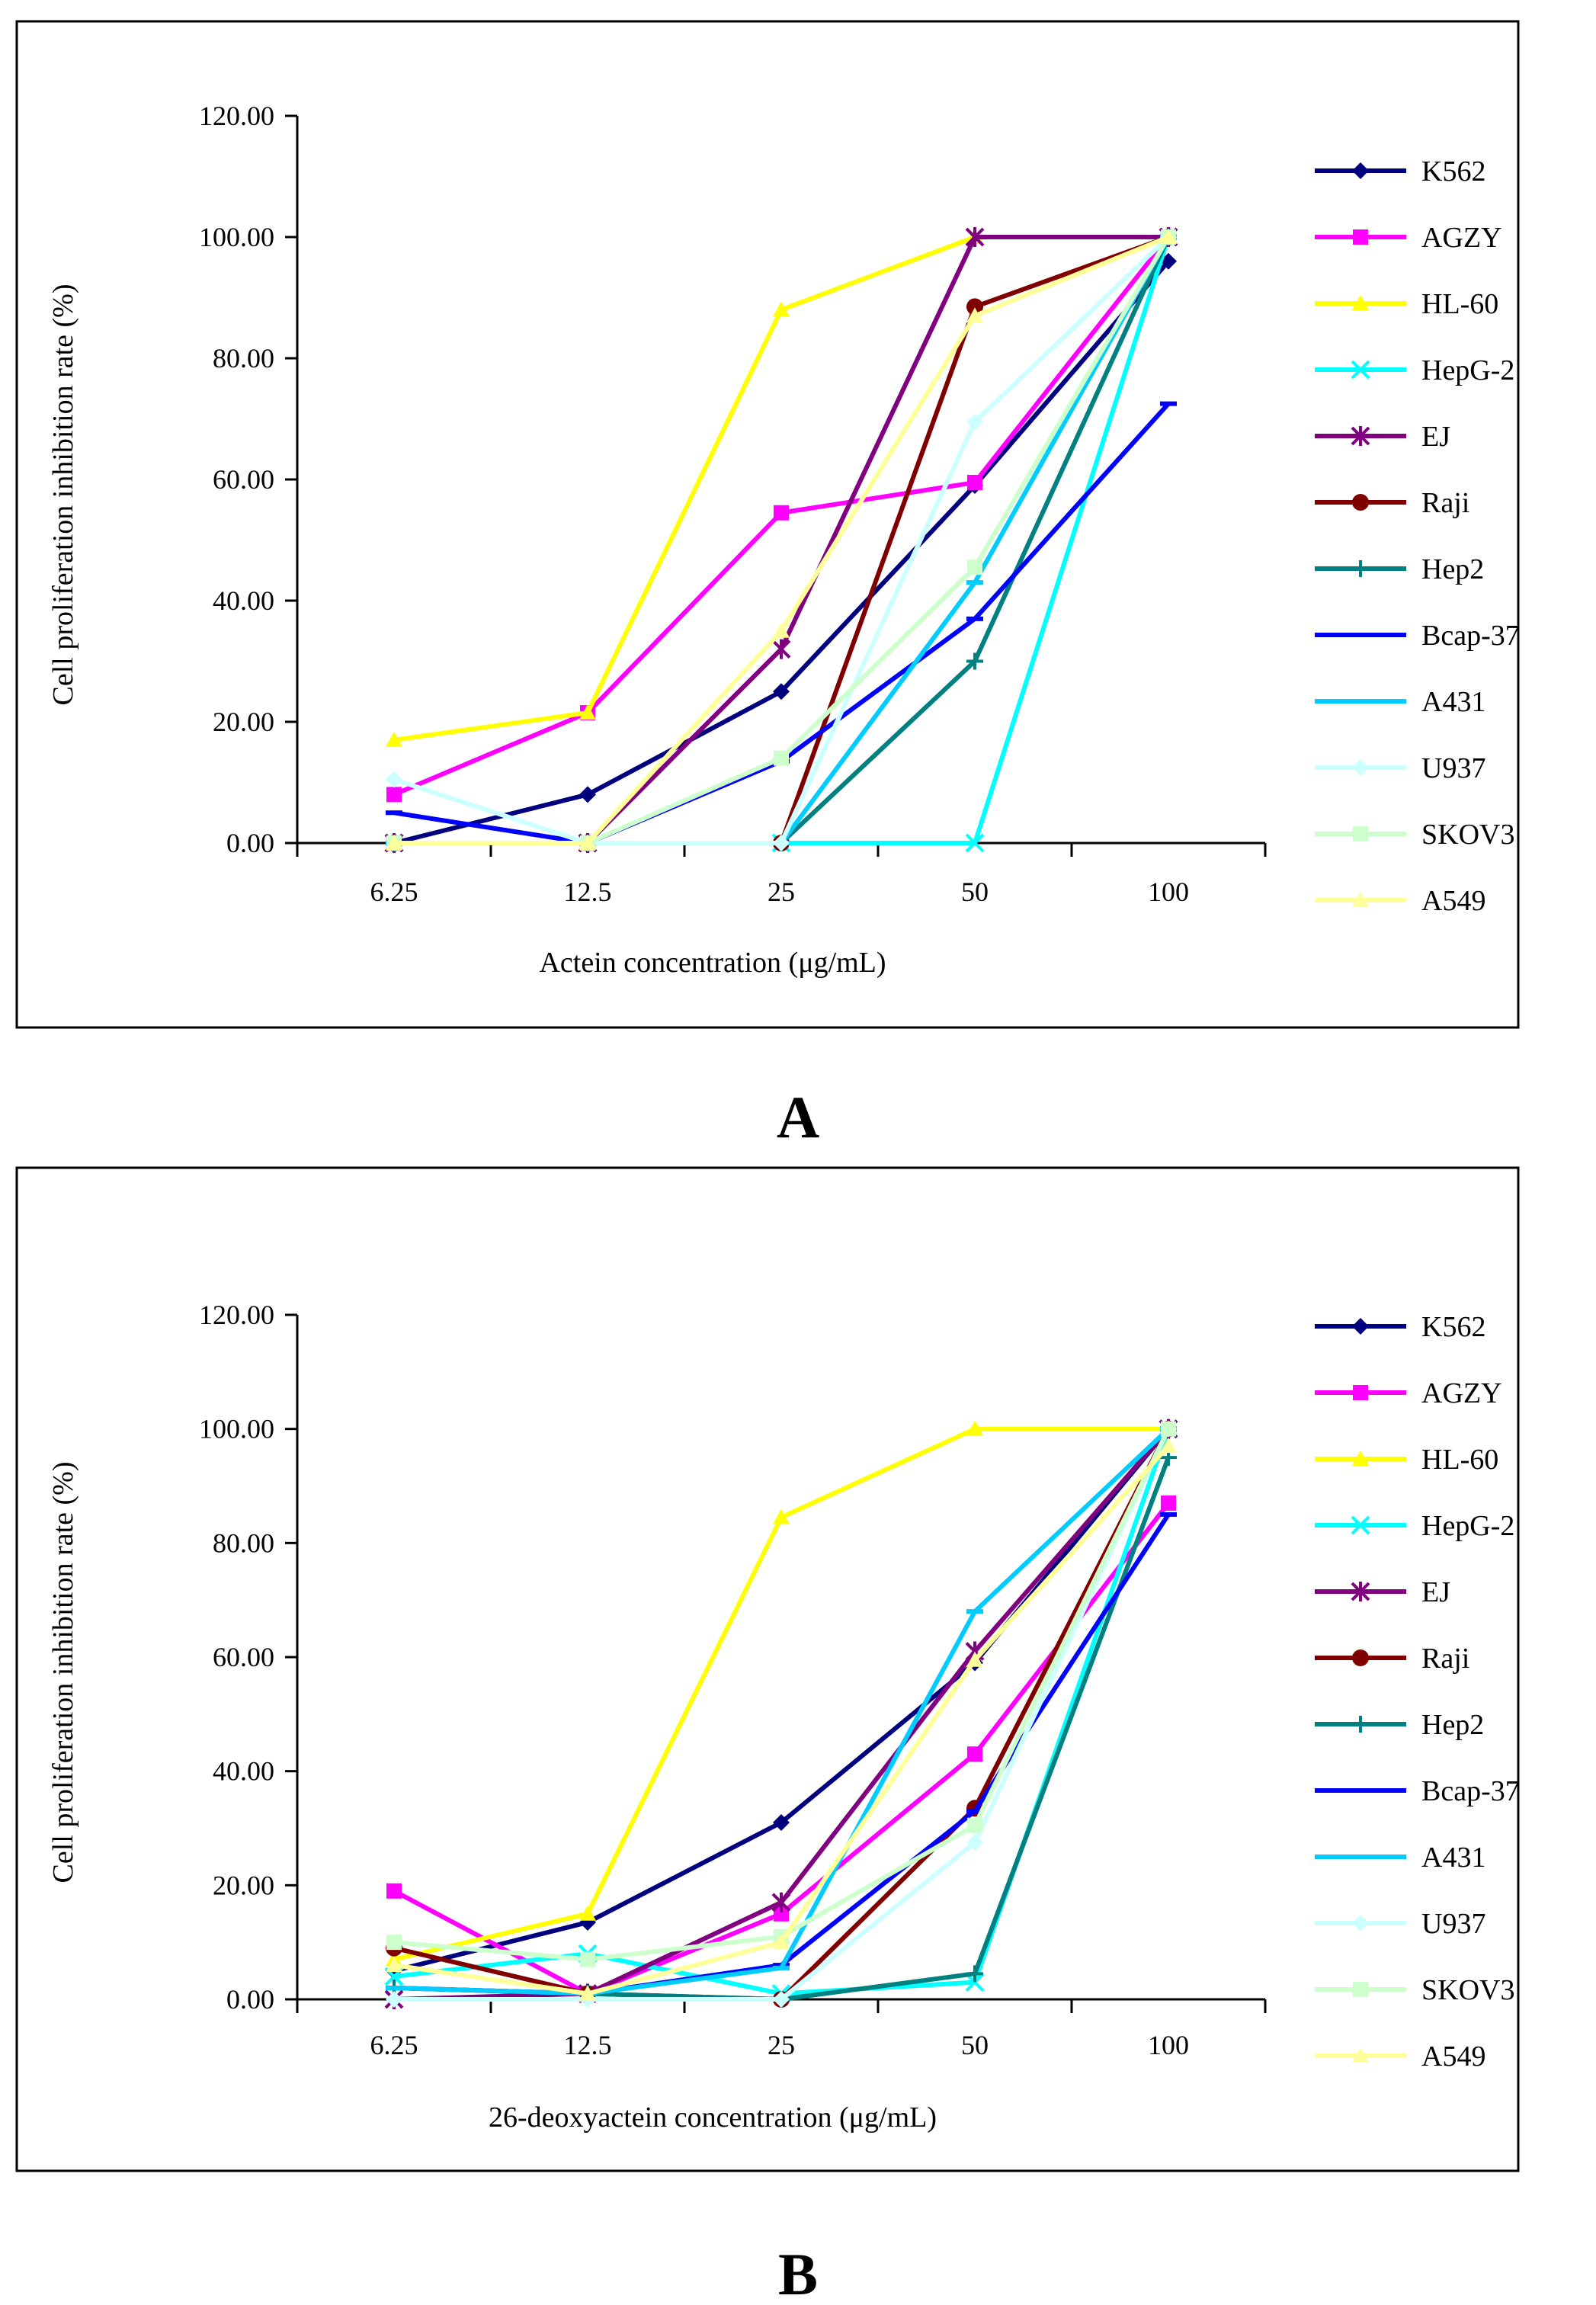 The height and width of the screenshot is (2305, 1596). Describe the element at coordinates (975, 892) in the screenshot. I see `panel-a-x-tick-label: 50` at that location.